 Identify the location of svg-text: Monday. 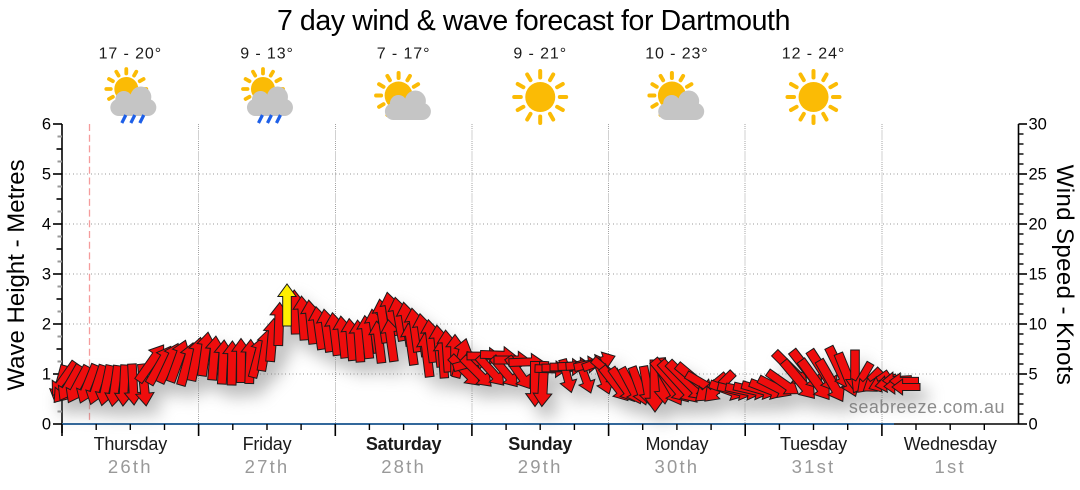
(676, 444).